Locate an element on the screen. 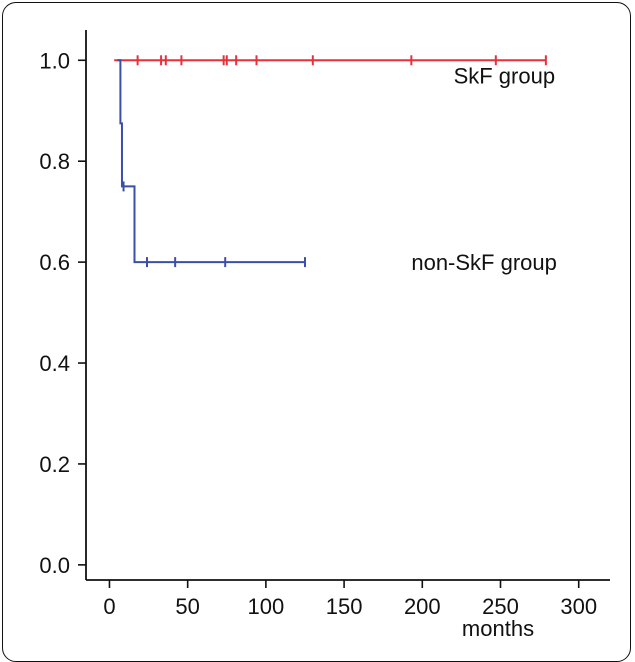  annotations: SkF group non-SkF group is located at coordinates (484, 169).